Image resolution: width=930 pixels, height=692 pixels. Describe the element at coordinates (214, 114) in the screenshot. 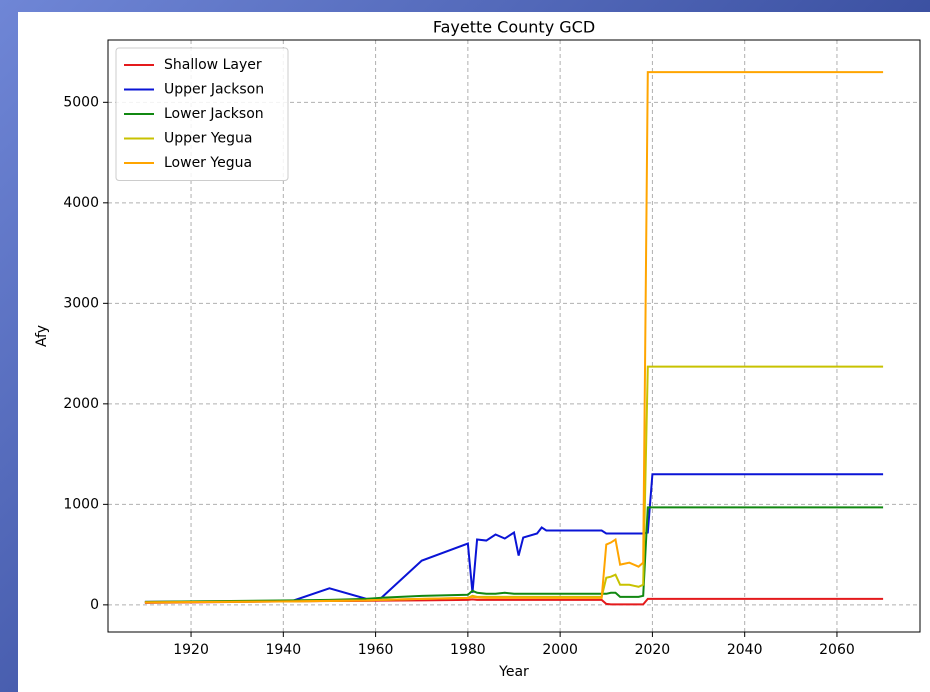

I see `legend-label: Lower Jackson` at that location.